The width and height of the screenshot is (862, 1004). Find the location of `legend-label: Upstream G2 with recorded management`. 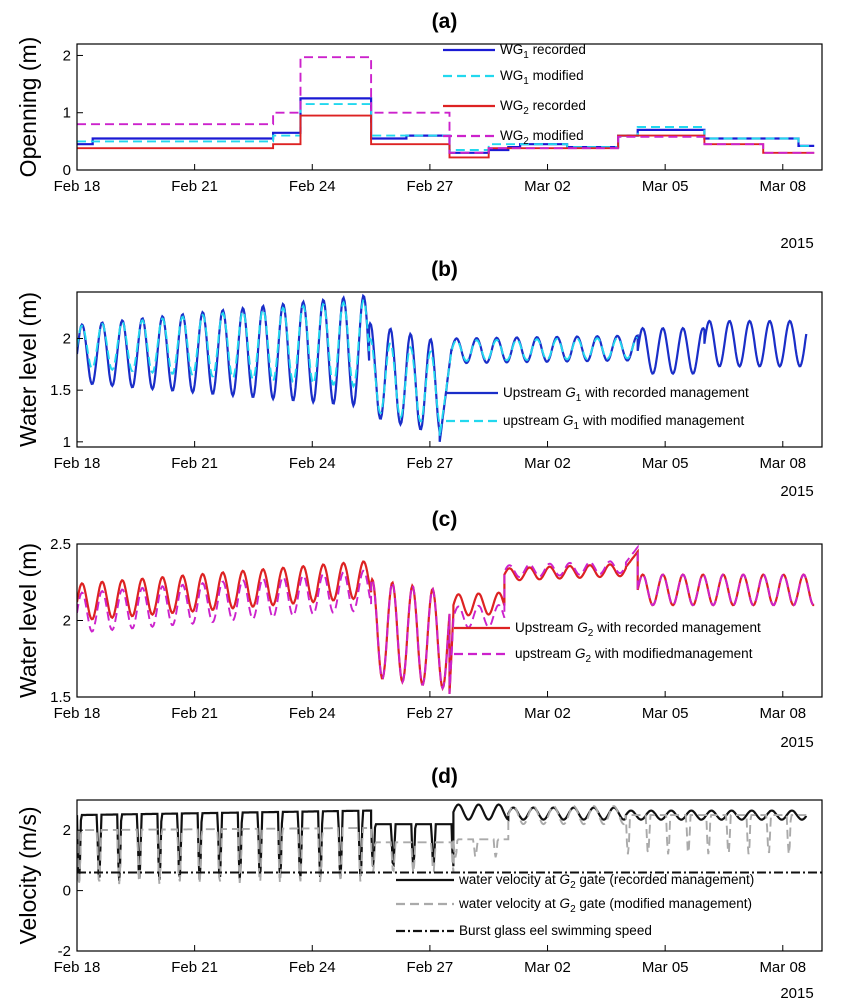

legend-label: Upstream G2 with recorded management is located at coordinates (638, 629).